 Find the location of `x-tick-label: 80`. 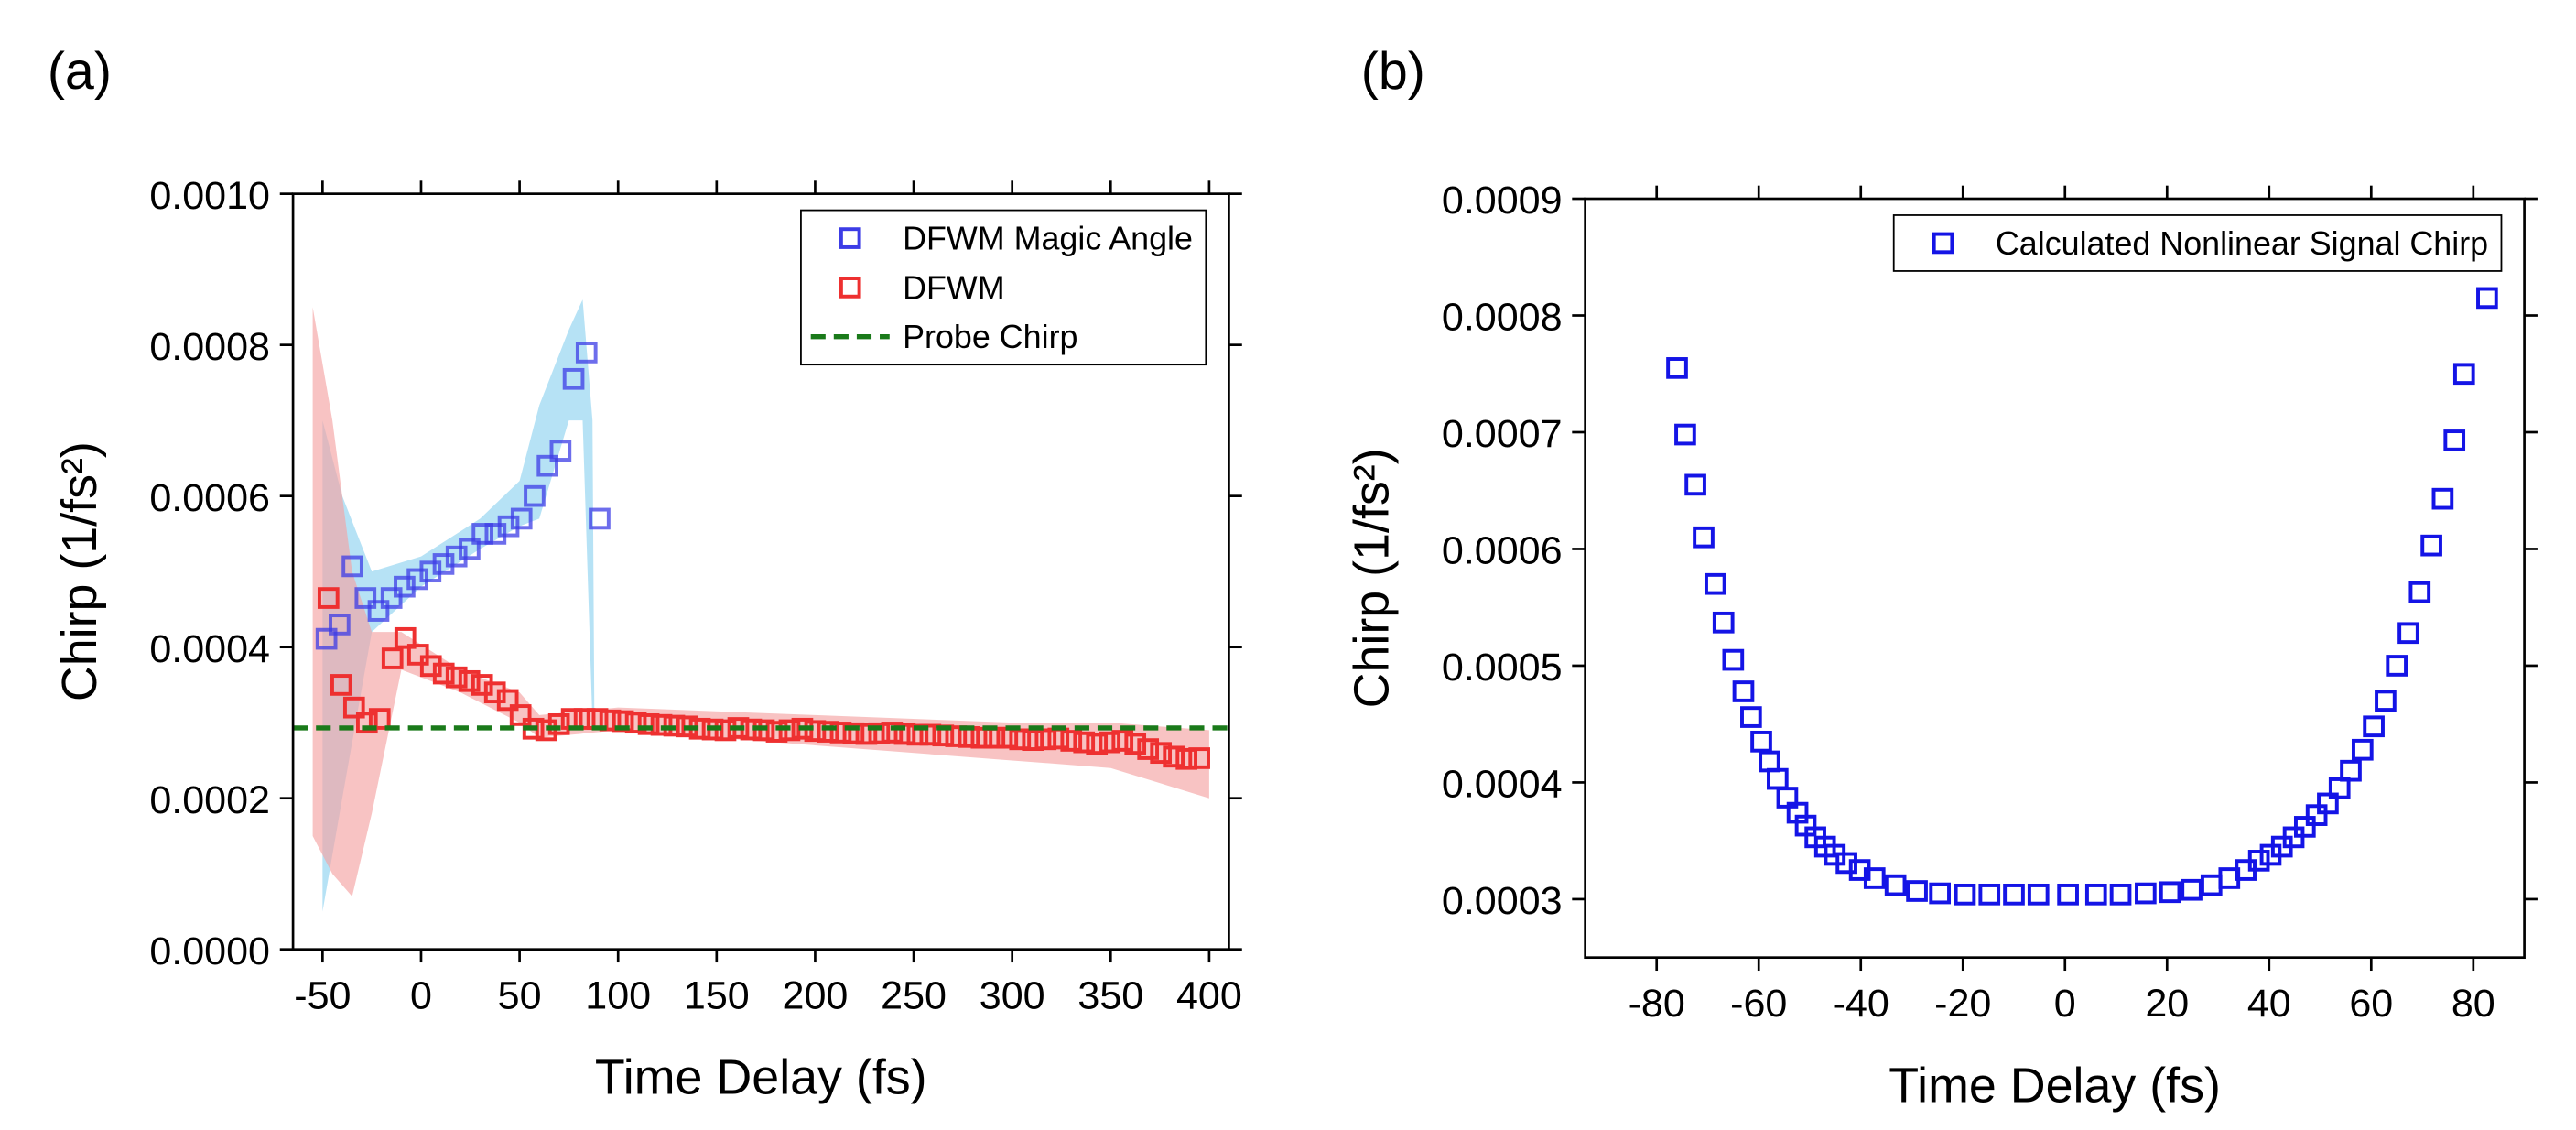

x-tick-label: 80 is located at coordinates (2474, 1004).